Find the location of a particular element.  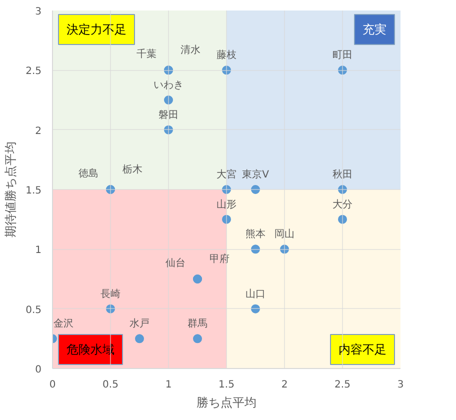

annotation: 栃木 is located at coordinates (132, 170).